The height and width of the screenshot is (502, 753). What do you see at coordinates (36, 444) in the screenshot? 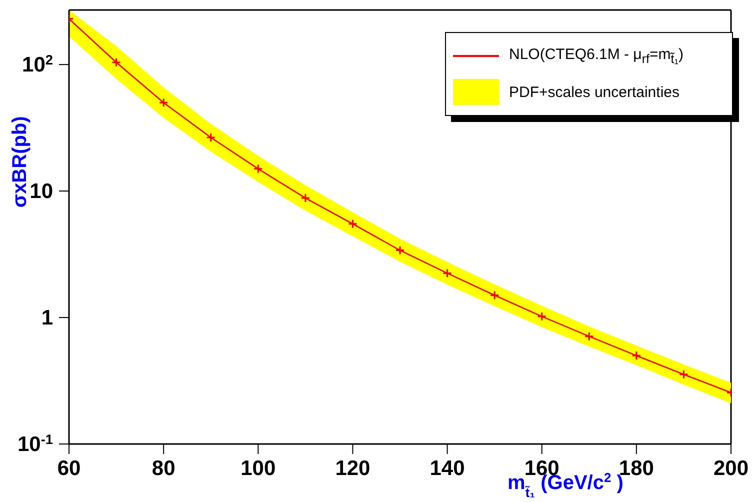
I see `y-tick-label: 10$^{-1}$` at bounding box center [36, 444].